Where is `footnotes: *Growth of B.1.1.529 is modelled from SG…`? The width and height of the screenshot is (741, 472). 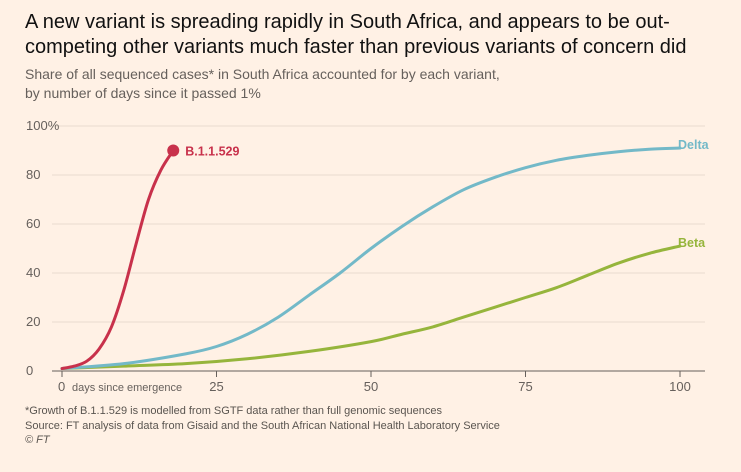
footnotes: *Growth of B.1.1.529 is modelled from SG… is located at coordinates (262, 426).